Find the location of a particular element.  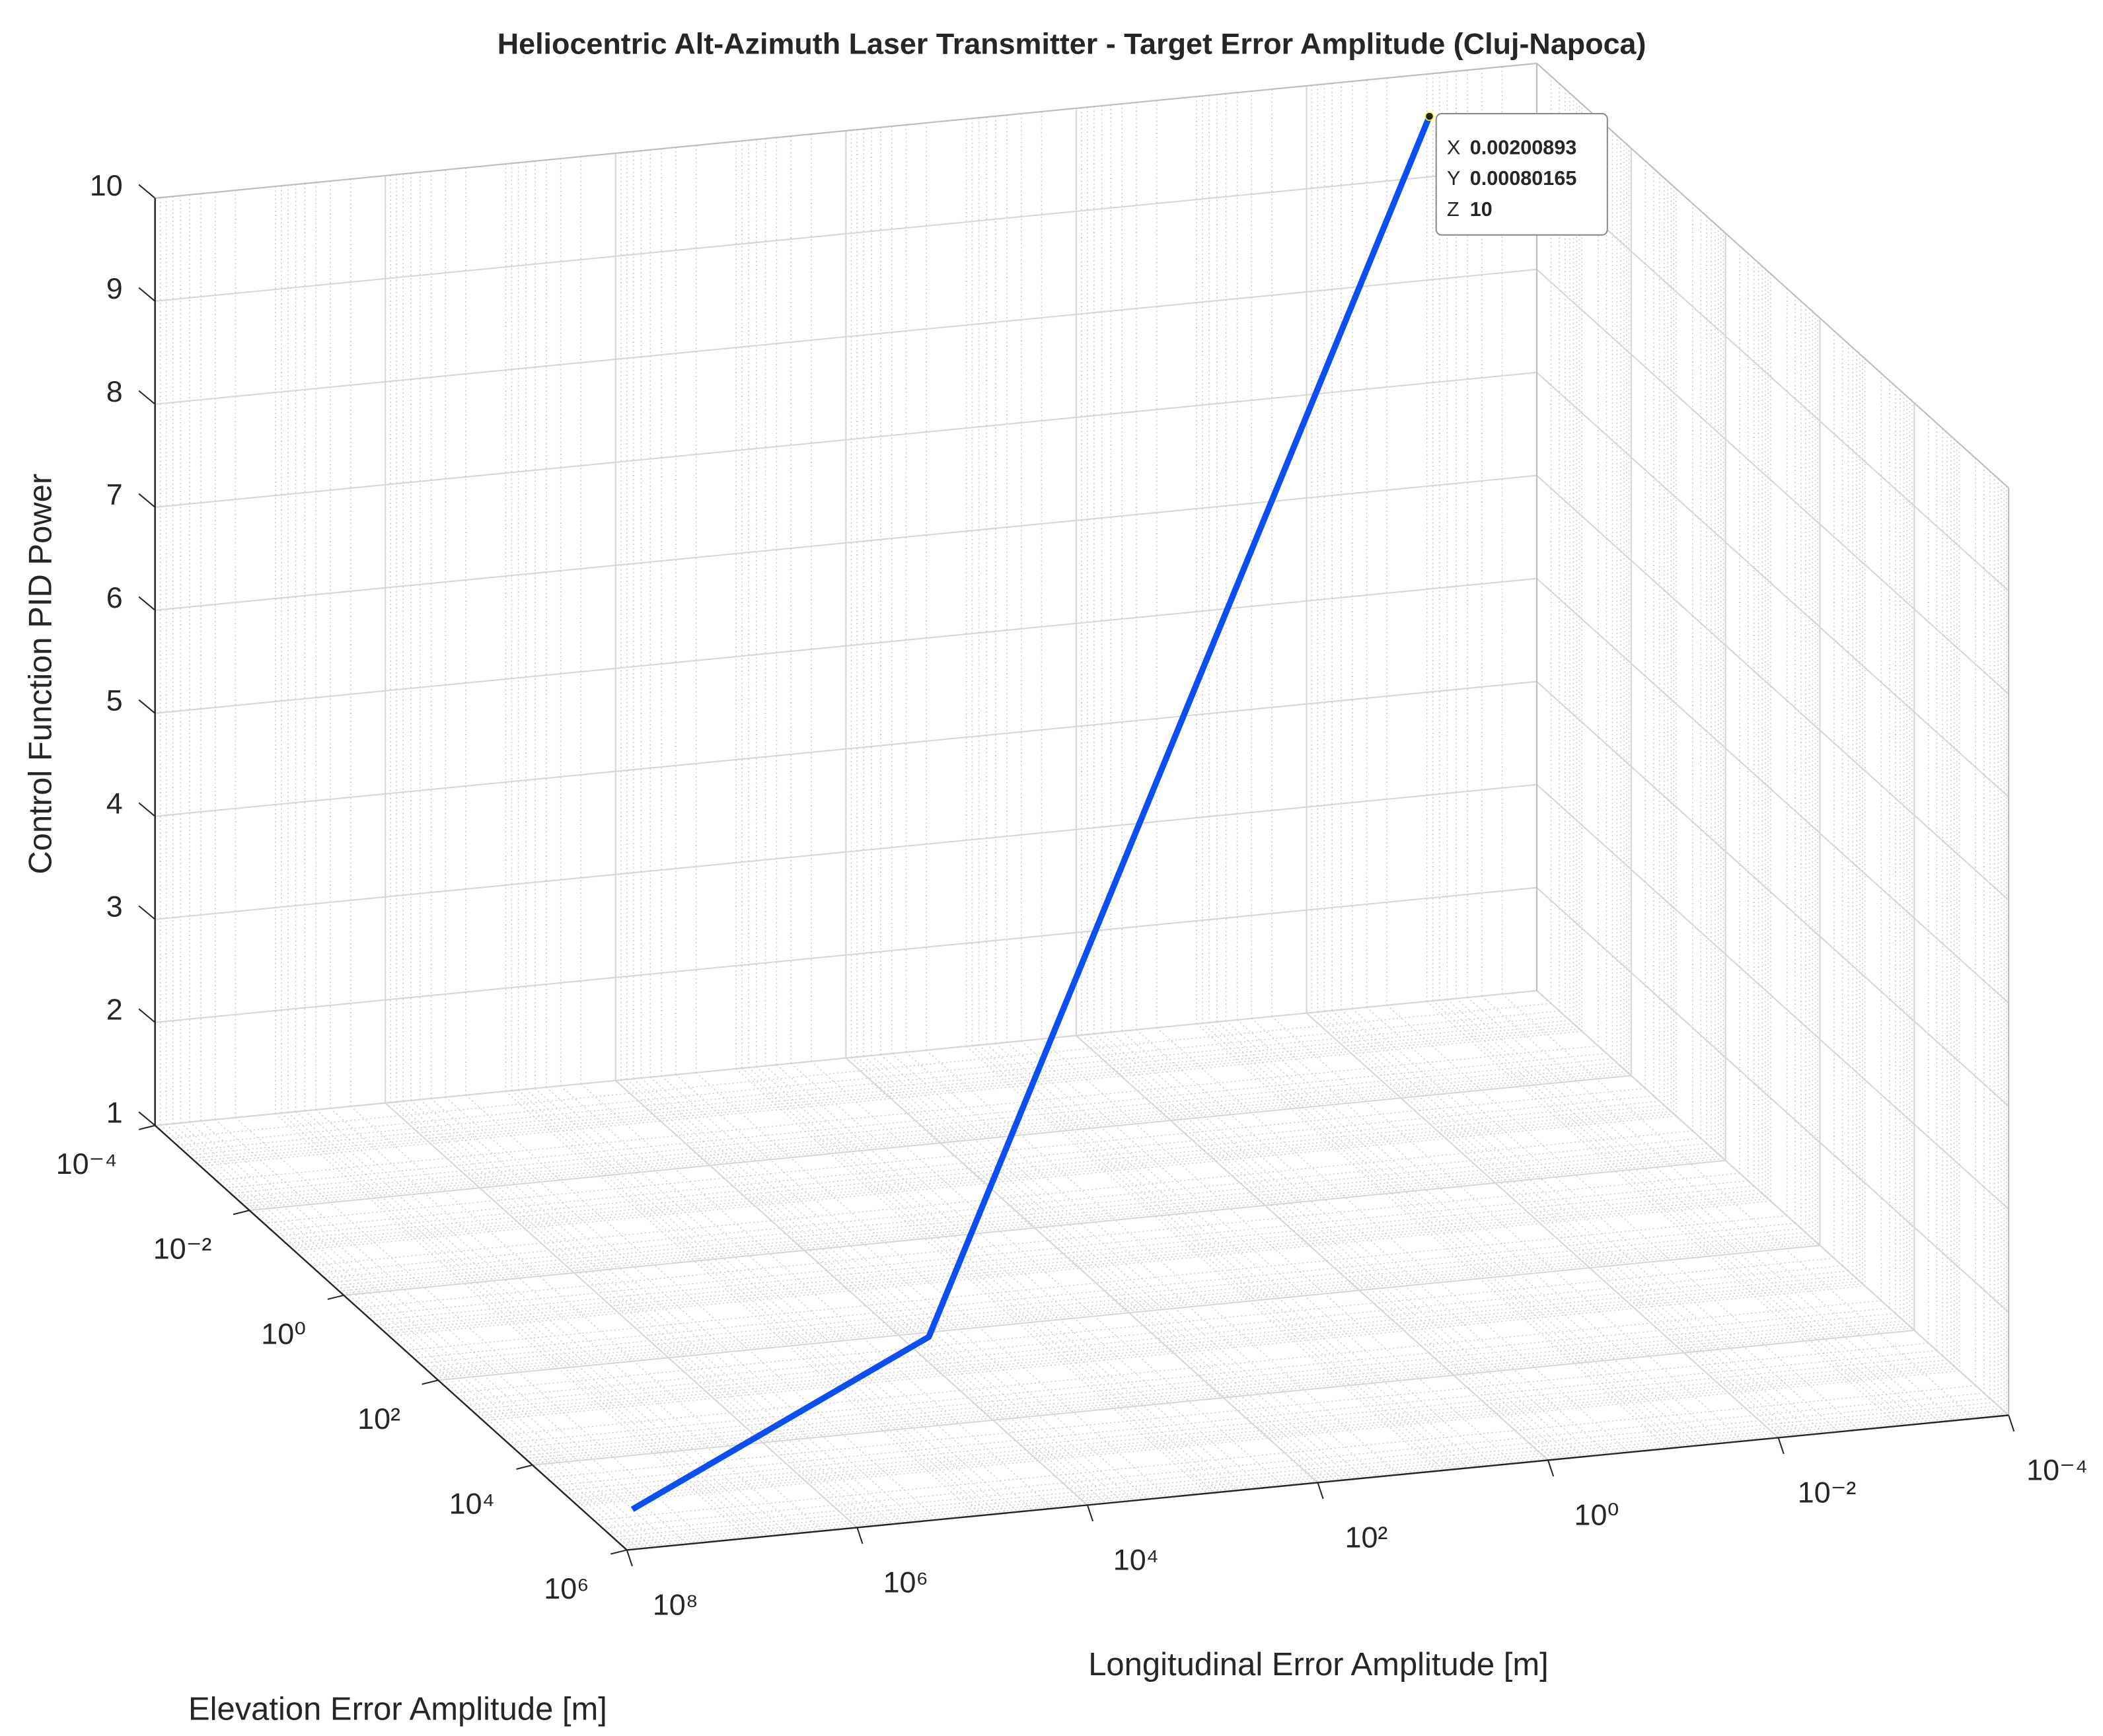

y-axis is located at coordinates (391, 1337).